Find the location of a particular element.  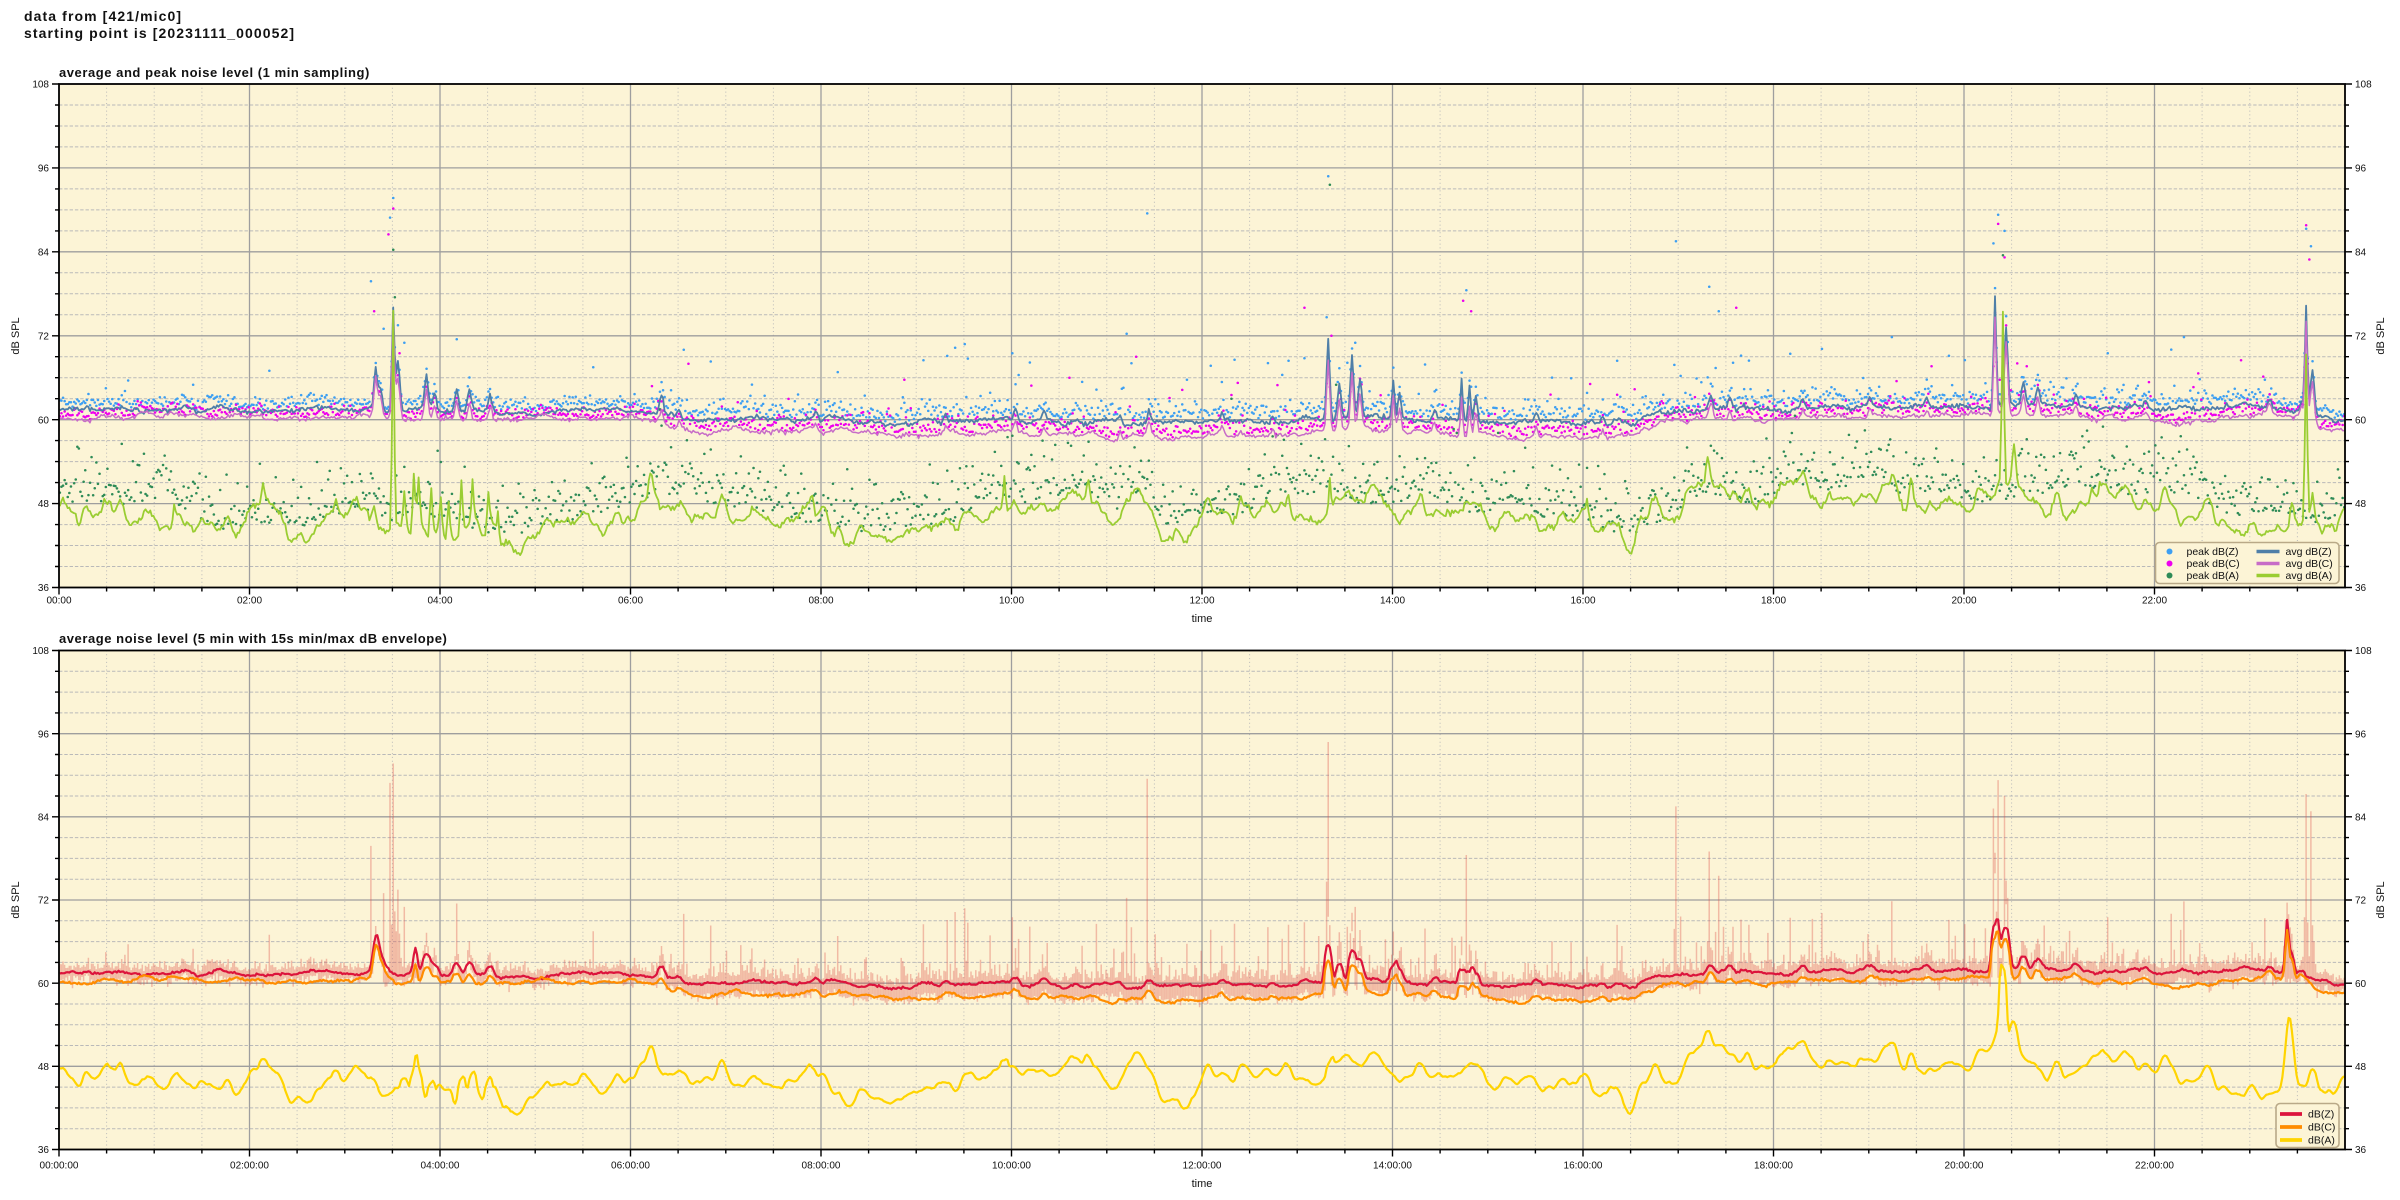

svg-text: 18:00 is located at coordinates (1773, 601).